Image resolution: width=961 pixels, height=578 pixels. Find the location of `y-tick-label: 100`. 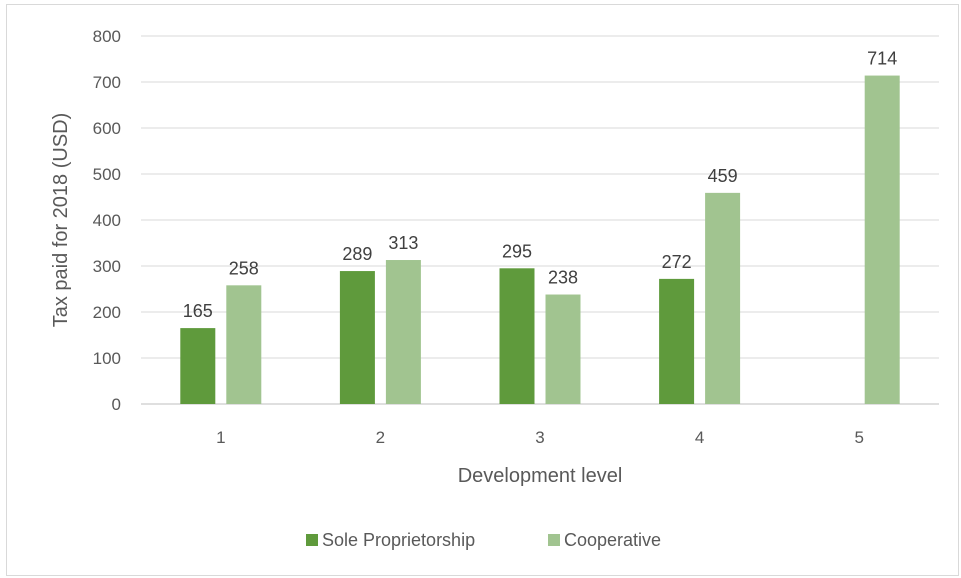

y-tick-label: 100 is located at coordinates (107, 358).